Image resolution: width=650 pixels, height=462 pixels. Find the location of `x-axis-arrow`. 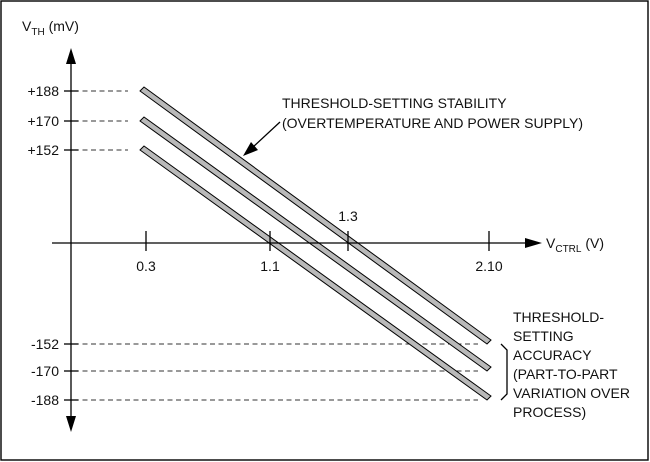

x-axis-arrow is located at coordinates (533, 243).